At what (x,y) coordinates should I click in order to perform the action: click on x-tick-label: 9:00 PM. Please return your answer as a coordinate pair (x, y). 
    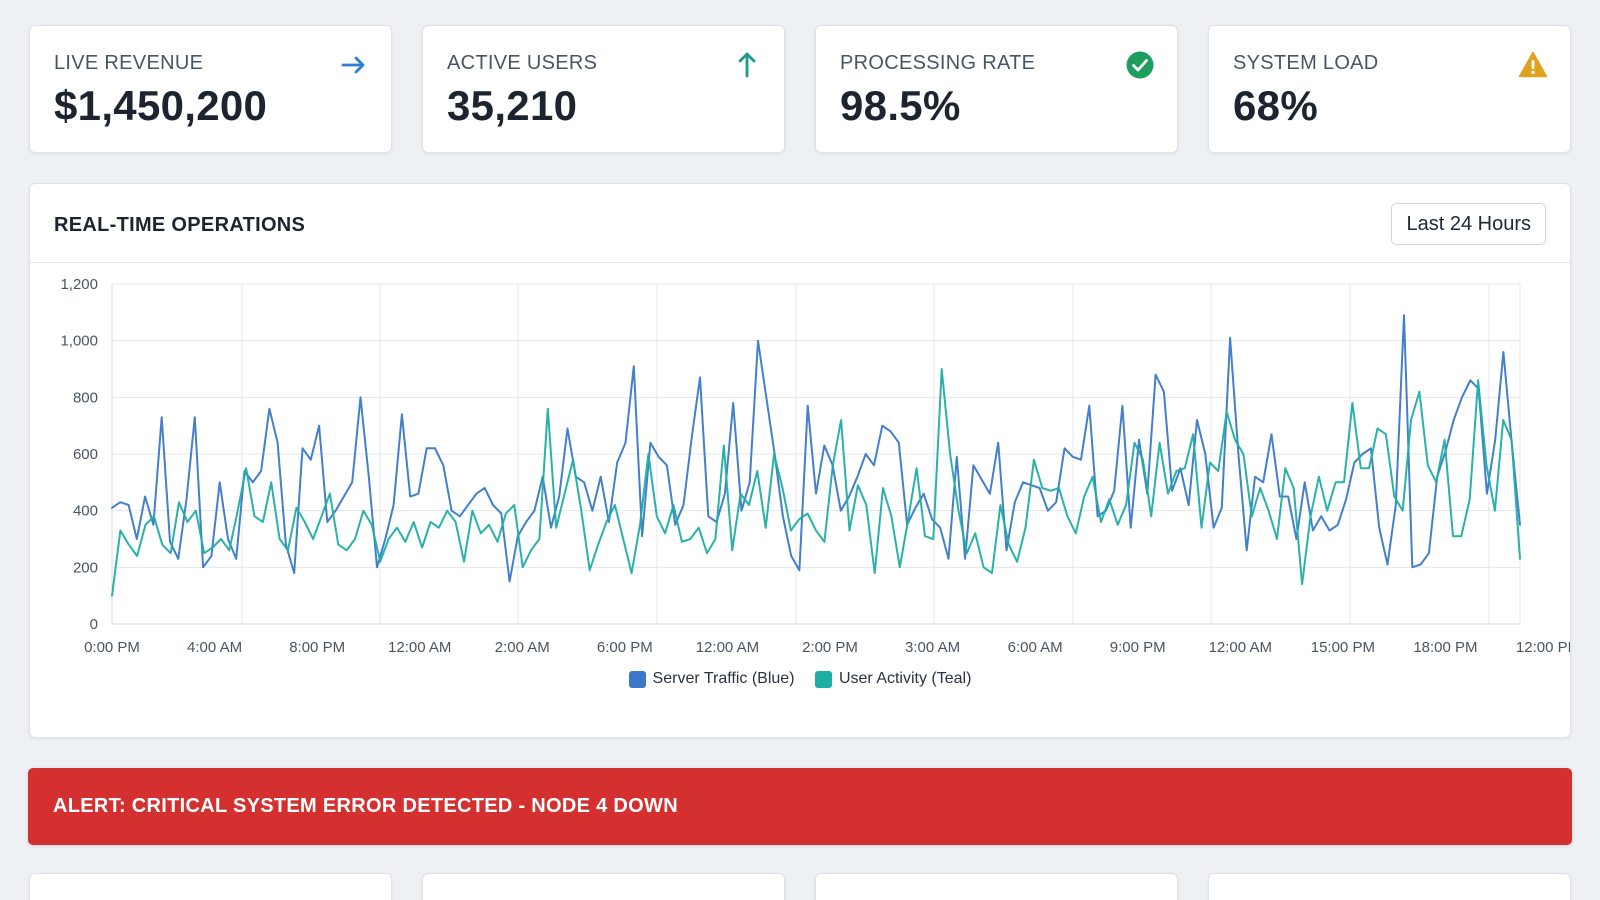
    Looking at the image, I should click on (1138, 647).